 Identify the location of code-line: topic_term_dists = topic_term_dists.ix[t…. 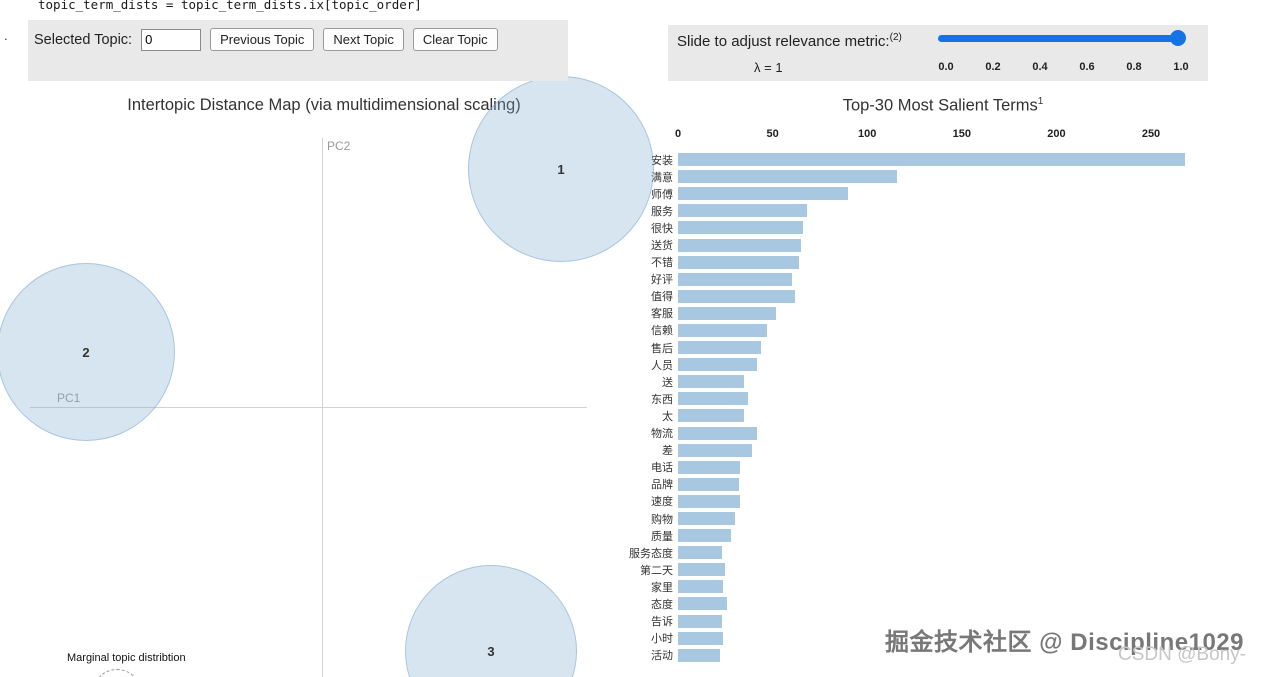
(230, 6).